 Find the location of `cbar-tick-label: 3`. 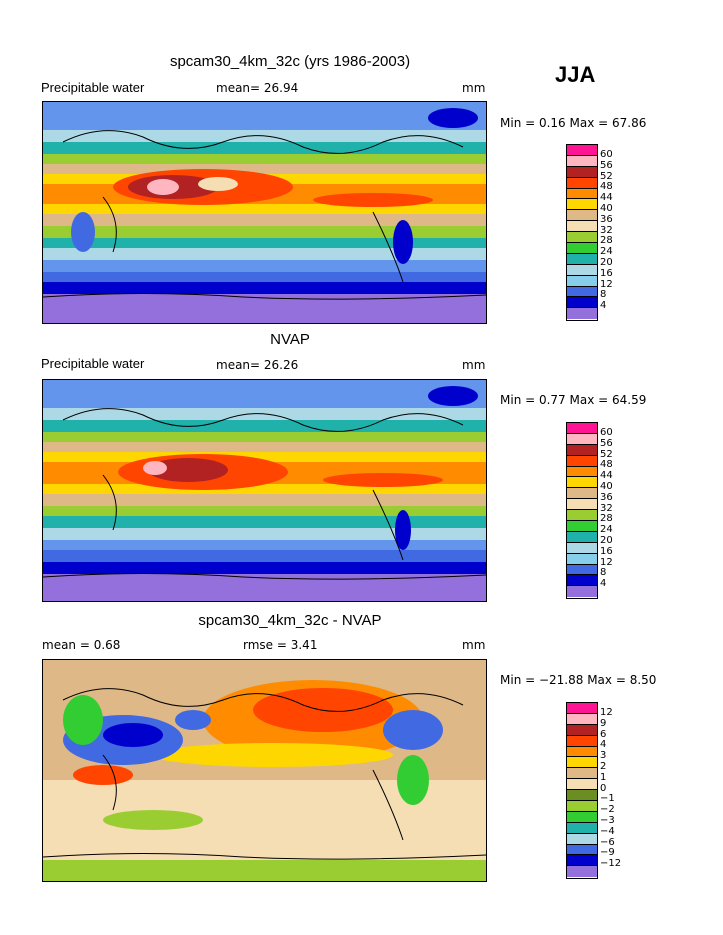

cbar-tick-label: 3 is located at coordinates (603, 756).